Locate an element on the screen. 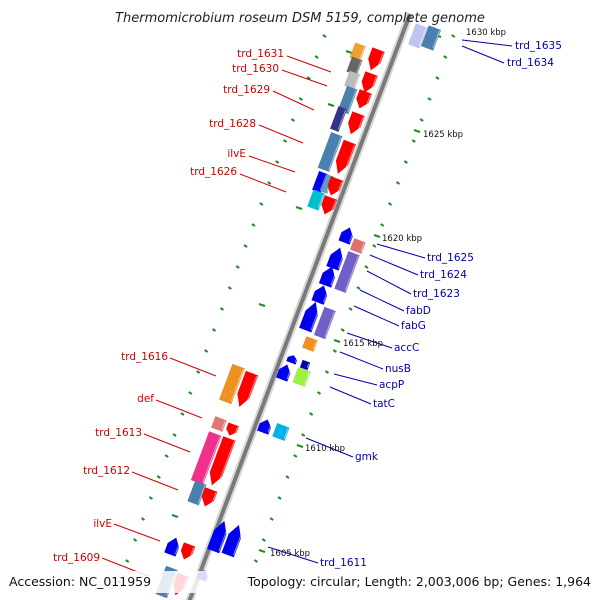 The width and height of the screenshot is (600, 600). scale-mark: 1625 kbp is located at coordinates (443, 135).